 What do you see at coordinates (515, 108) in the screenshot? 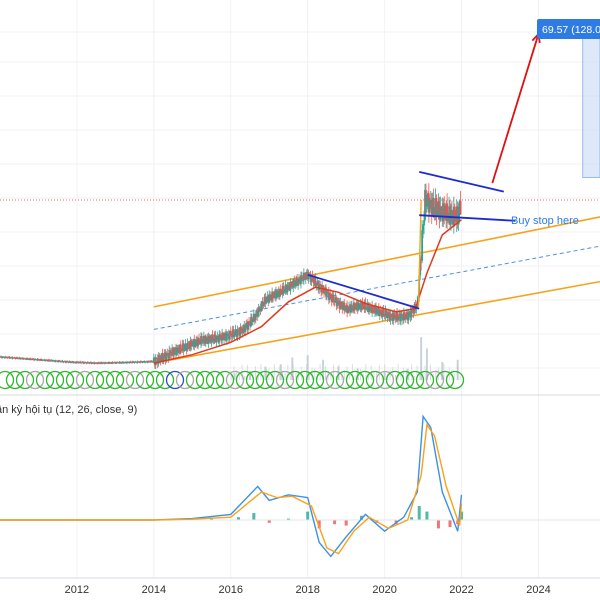
I see `target-arrow` at bounding box center [515, 108].